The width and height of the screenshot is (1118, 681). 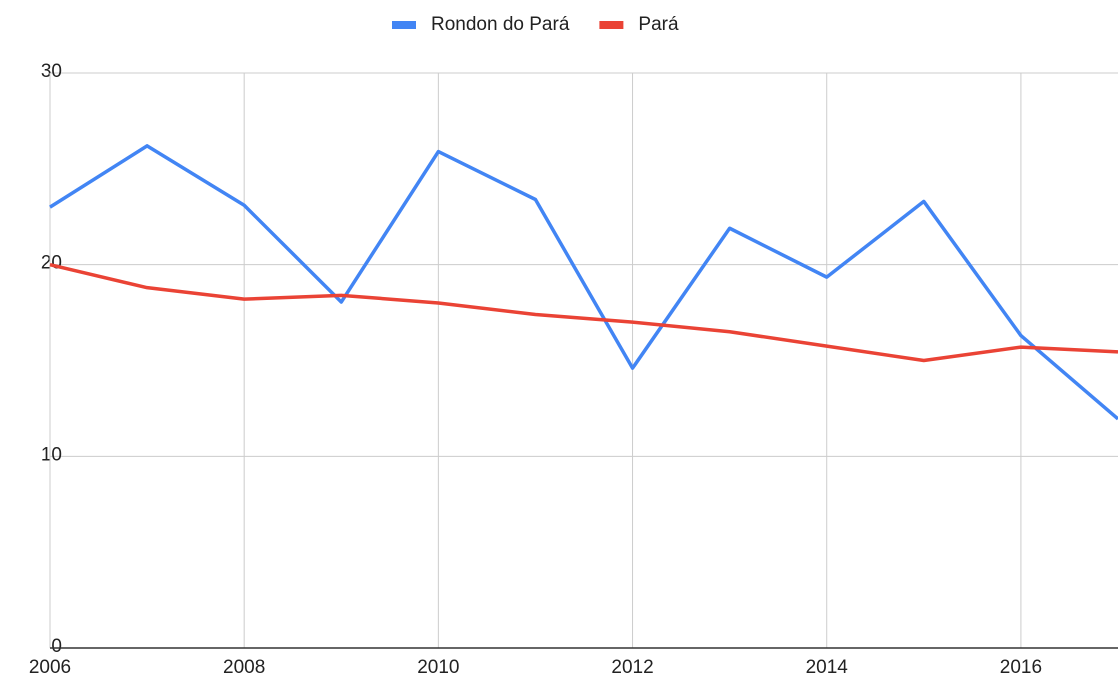 I want to click on x-tick-label: 2014, so click(x=827, y=667).